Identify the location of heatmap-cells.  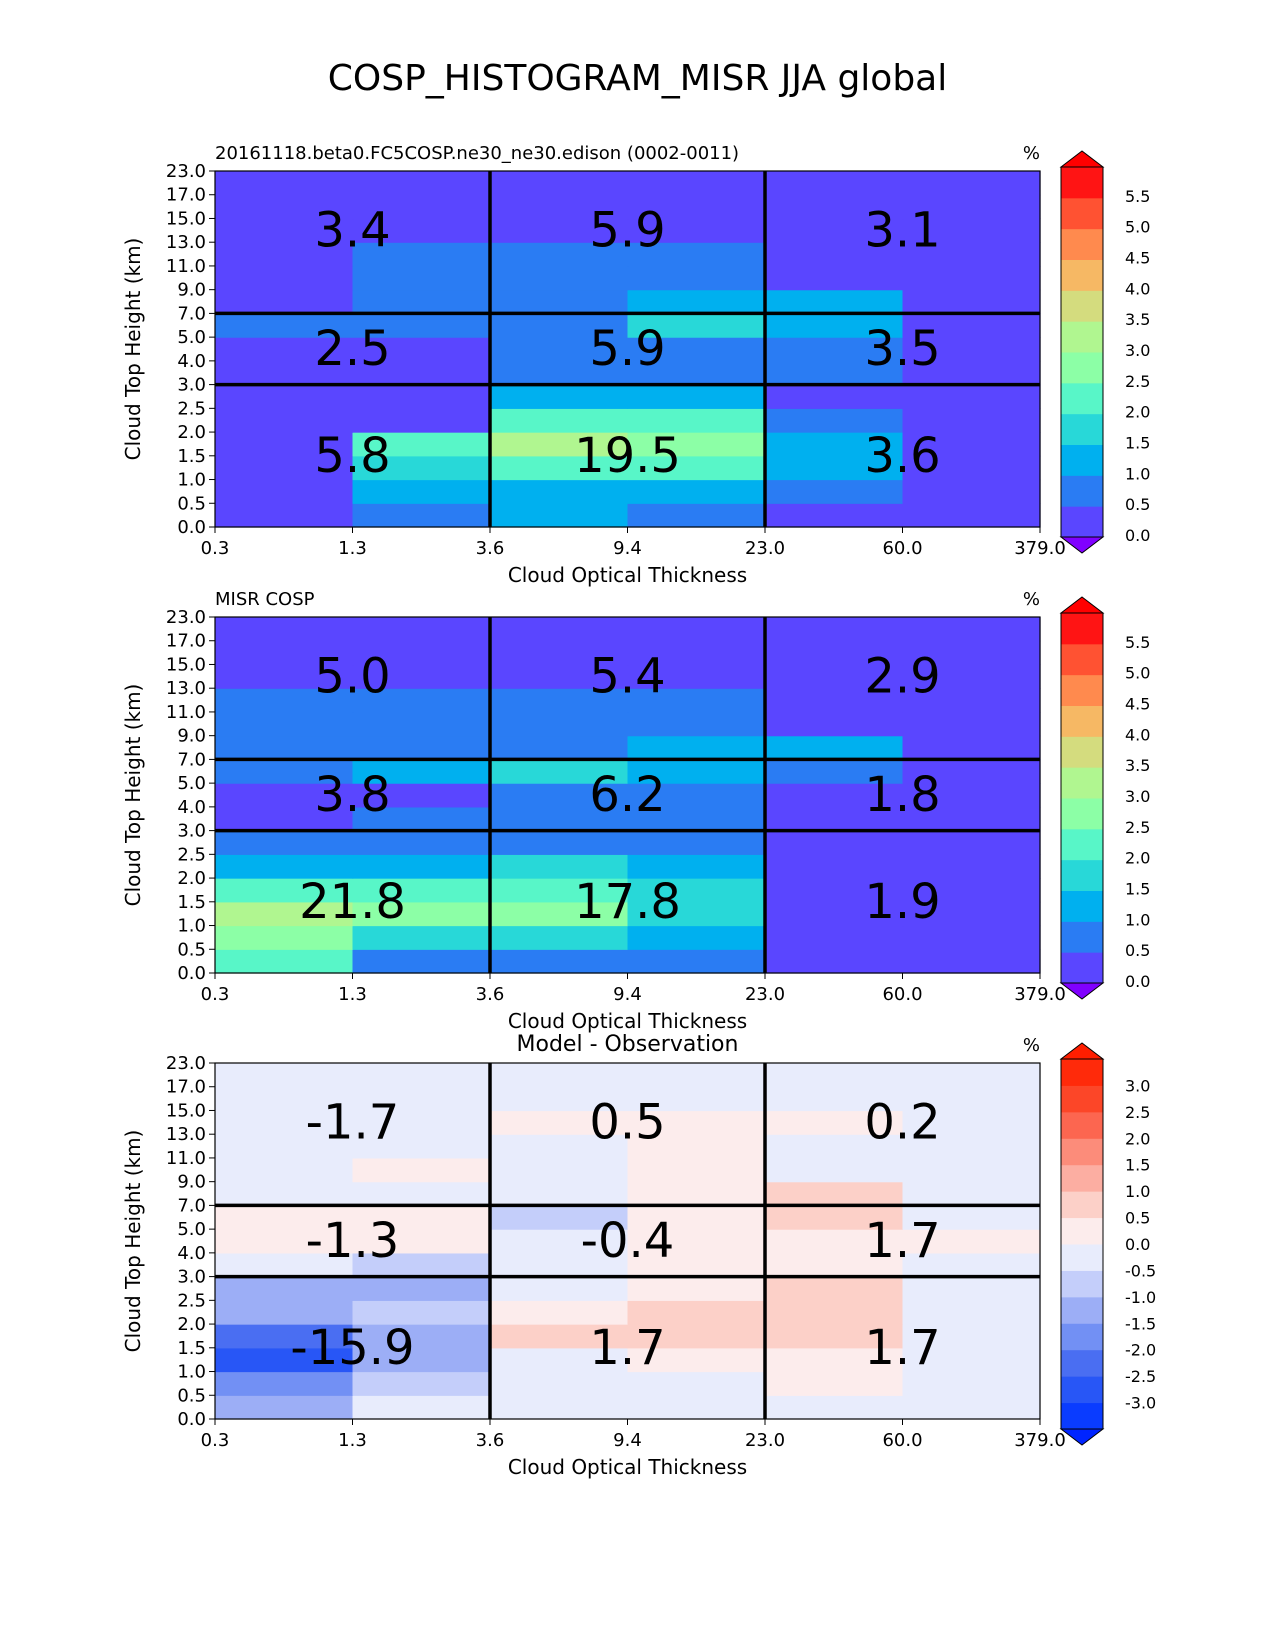
(628, 795).